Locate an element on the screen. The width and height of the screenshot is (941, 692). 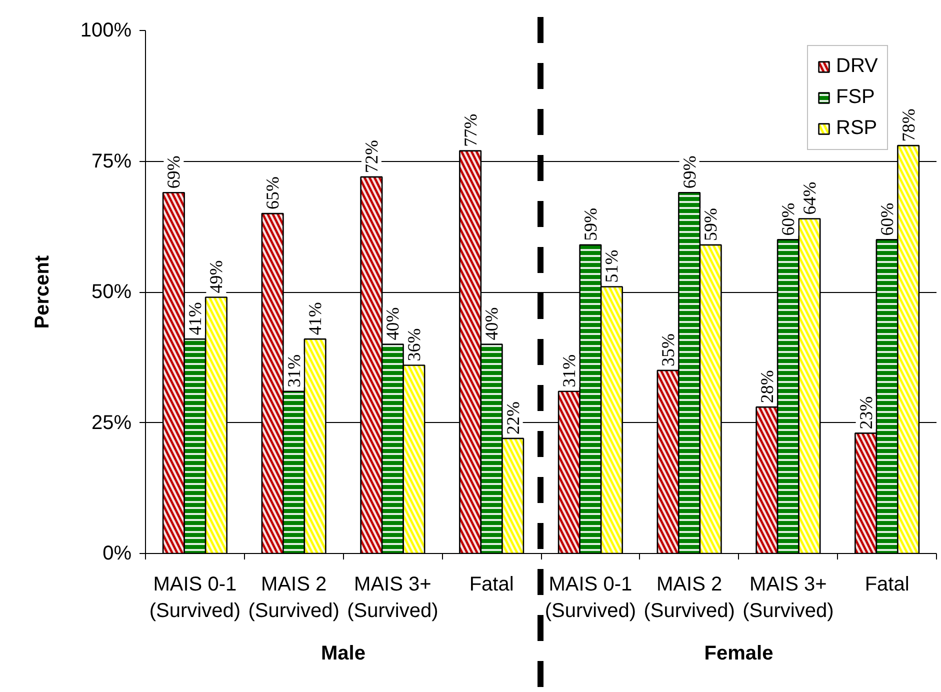
text: Female is located at coordinates (739, 653).